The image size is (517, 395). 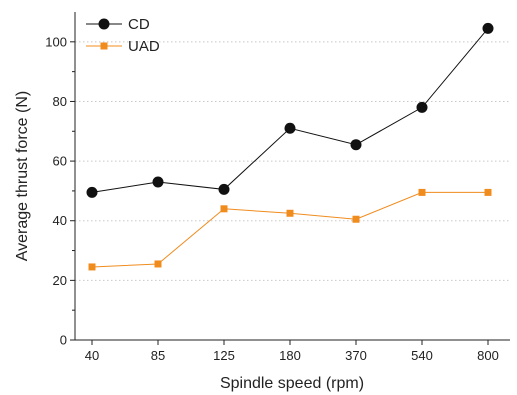 What do you see at coordinates (422, 355) in the screenshot?
I see `x-tick-label: 540` at bounding box center [422, 355].